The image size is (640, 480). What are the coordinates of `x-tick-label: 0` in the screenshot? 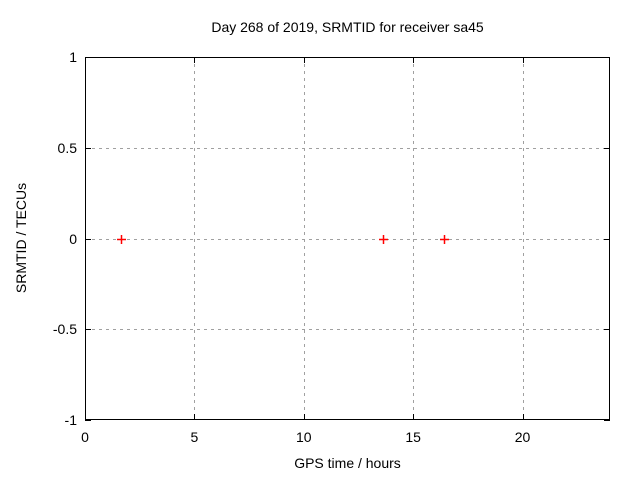 It's located at (85, 437).